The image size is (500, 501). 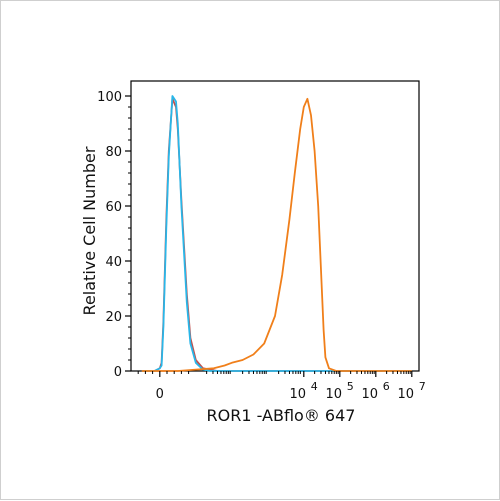 What do you see at coordinates (281, 415) in the screenshot?
I see `x-axis-title: ROR1 -ABflo® 647` at bounding box center [281, 415].